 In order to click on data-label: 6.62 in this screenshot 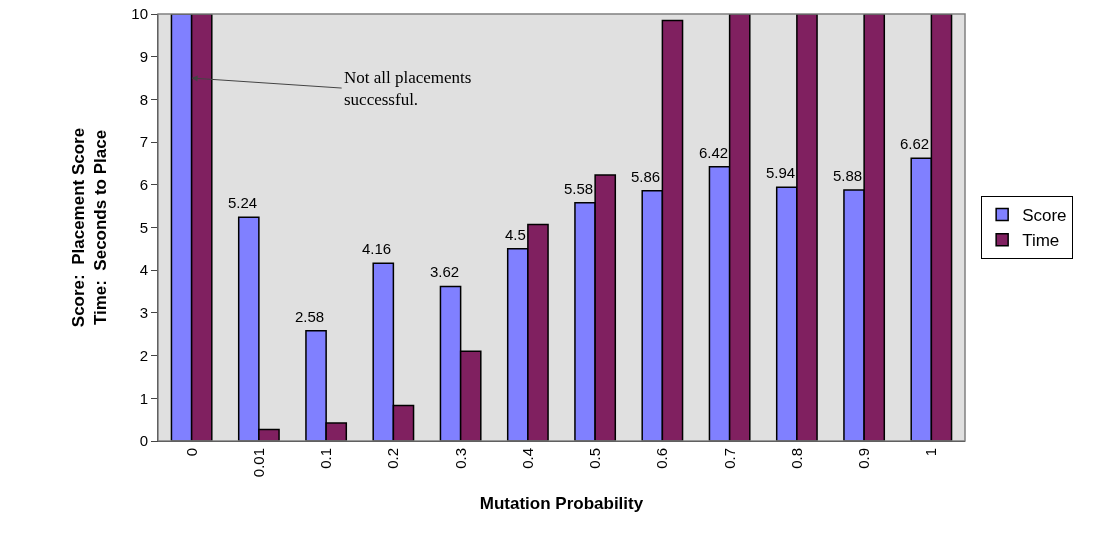, I will do `click(915, 143)`.